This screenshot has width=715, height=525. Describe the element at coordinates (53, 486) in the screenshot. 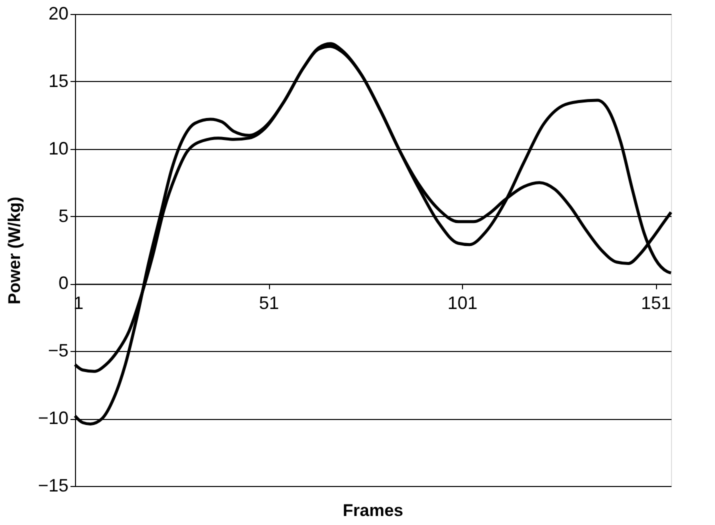

I see `y-tick-label: −15` at that location.